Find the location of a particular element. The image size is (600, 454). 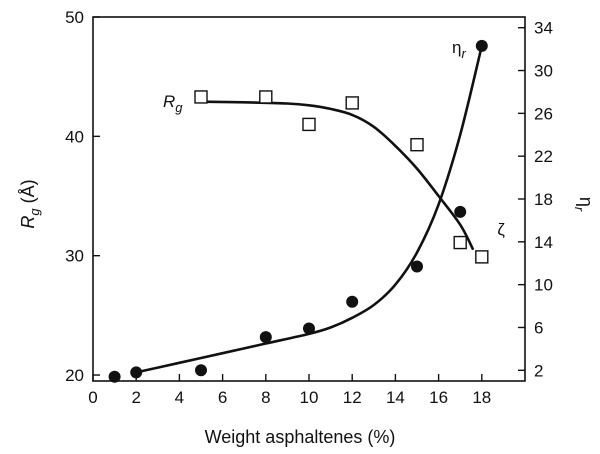

right-y-tick-label: 14 is located at coordinates (543, 242).